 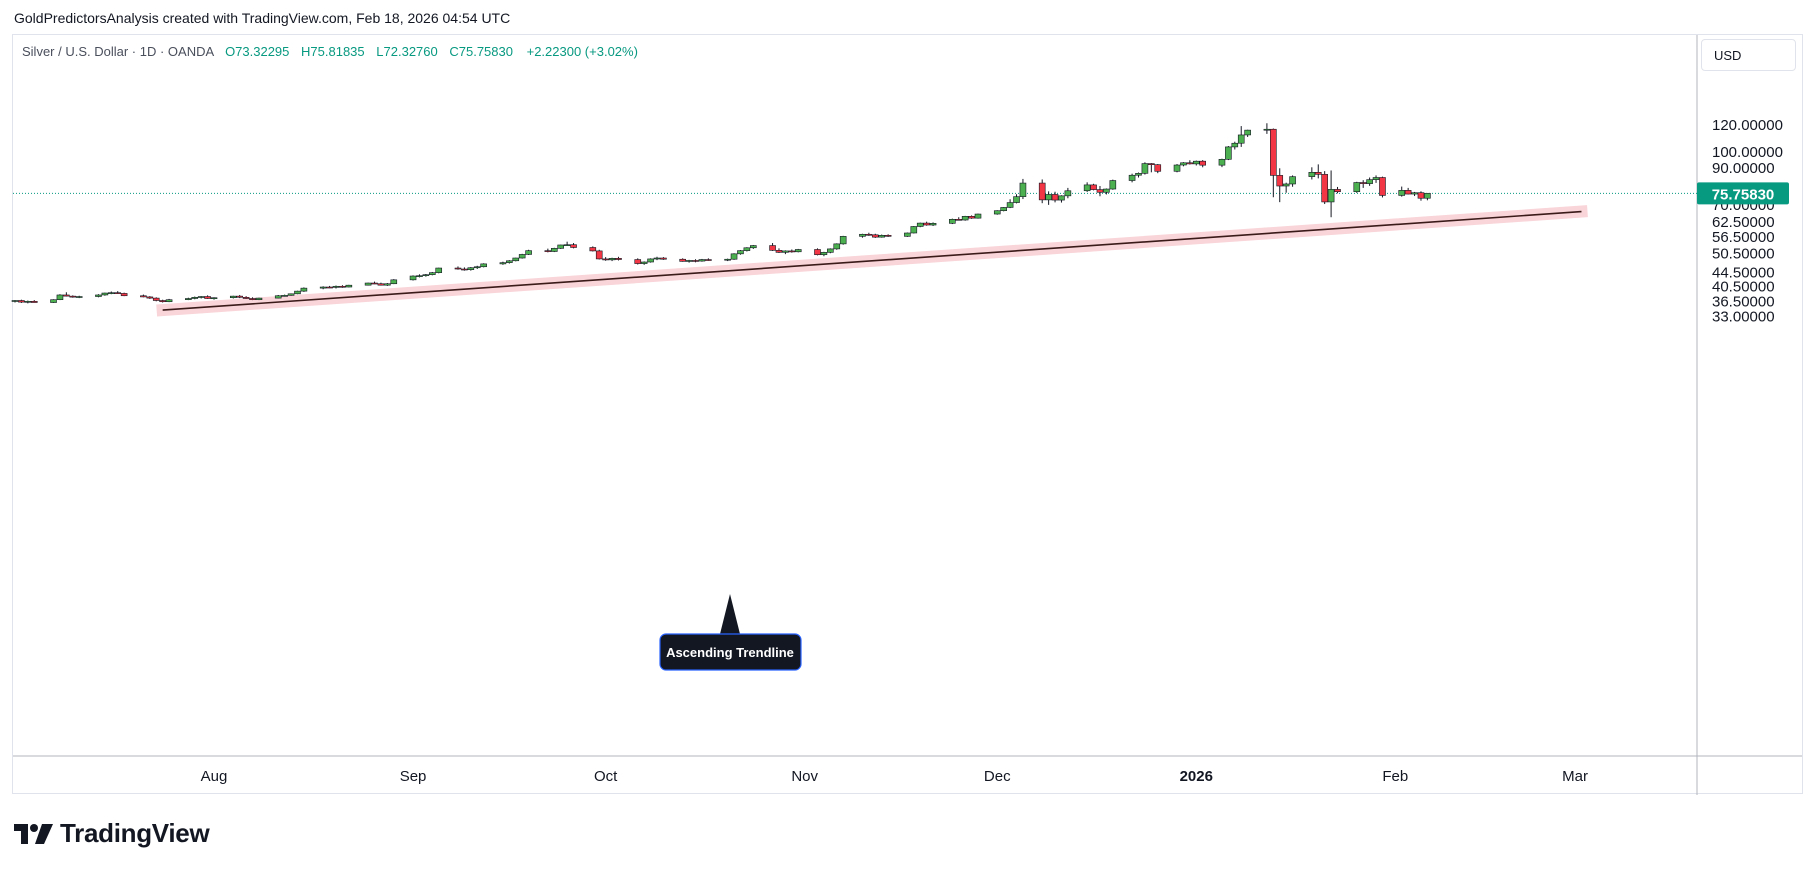 I want to click on y-tick-label: 90.00000, so click(x=1743, y=168).